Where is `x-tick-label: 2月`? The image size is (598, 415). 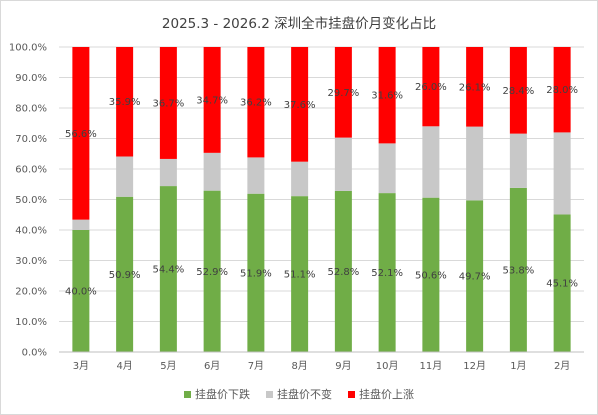 x-tick-label: 2月 is located at coordinates (562, 366).